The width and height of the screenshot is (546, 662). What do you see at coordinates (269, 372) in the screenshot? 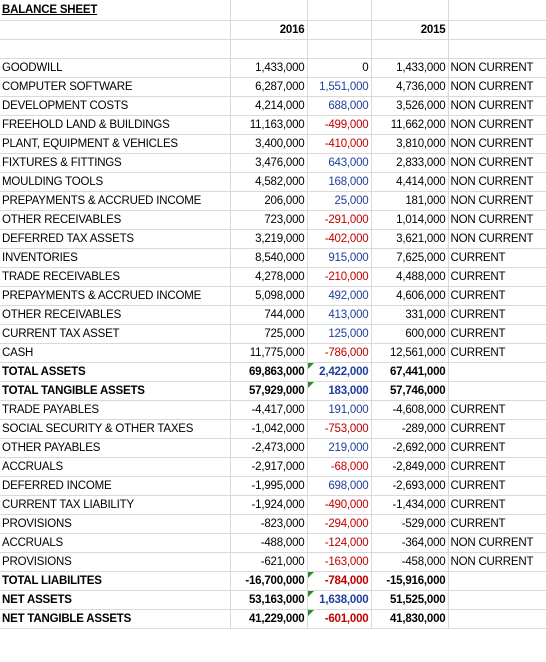
I see `value-2016-cell: 69,863,000` at bounding box center [269, 372].